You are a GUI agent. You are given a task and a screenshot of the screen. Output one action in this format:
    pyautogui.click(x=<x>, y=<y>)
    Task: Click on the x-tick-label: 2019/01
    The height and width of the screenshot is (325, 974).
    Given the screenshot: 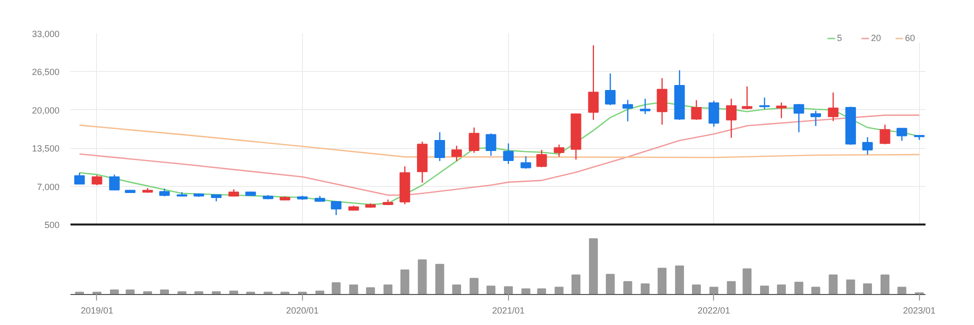 What is the action you would take?
    pyautogui.click(x=97, y=311)
    